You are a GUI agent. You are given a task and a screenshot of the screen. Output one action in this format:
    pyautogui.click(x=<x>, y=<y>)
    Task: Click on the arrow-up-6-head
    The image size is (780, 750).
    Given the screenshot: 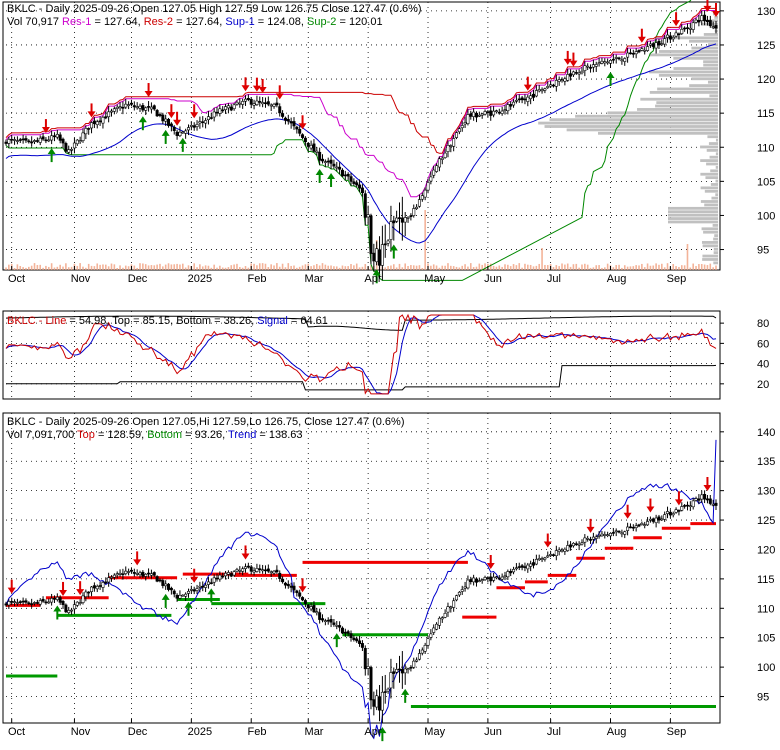 What is the action you would take?
    pyautogui.click(x=376, y=272)
    